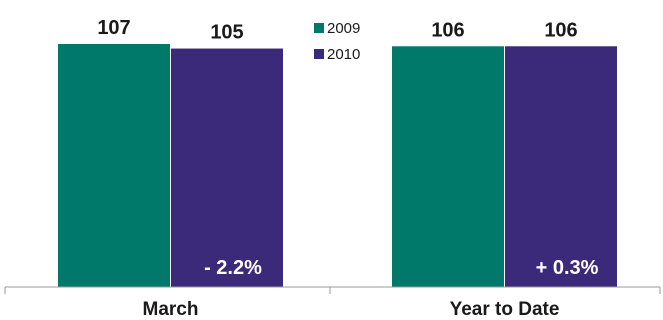 This screenshot has height=320, width=663. I want to click on change-label-march: - 2.2%, so click(233, 268).